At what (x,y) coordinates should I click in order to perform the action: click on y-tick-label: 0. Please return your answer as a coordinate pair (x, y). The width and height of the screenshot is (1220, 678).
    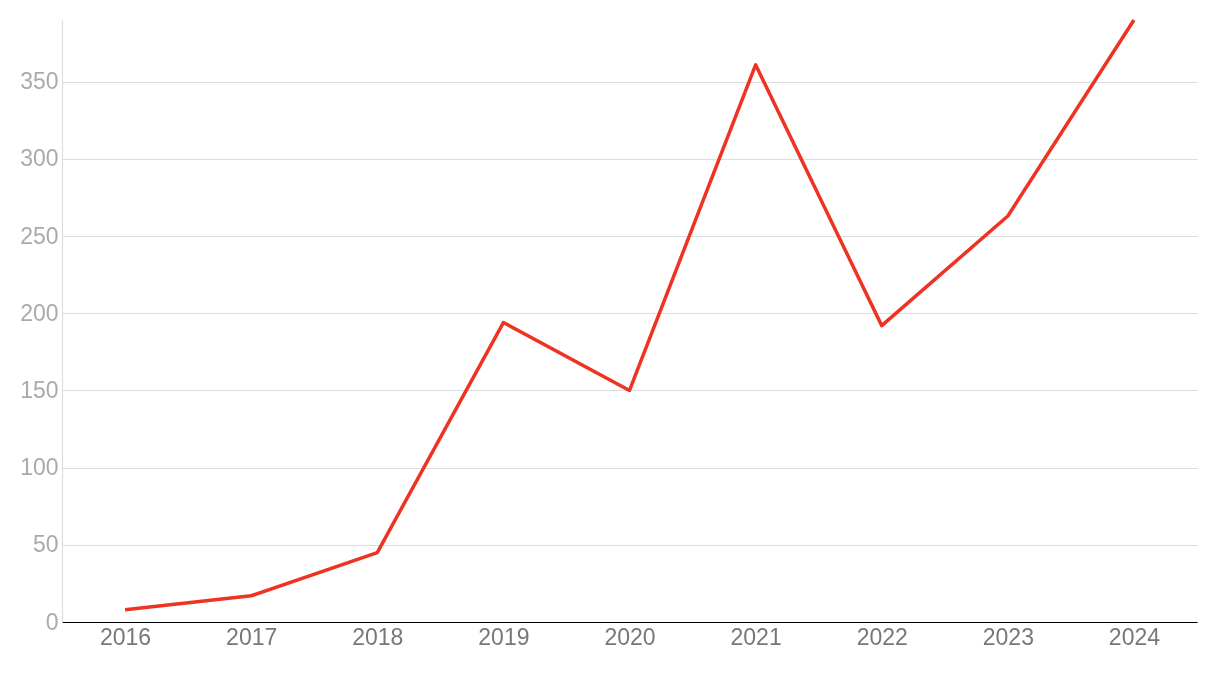
    Looking at the image, I should click on (52, 621).